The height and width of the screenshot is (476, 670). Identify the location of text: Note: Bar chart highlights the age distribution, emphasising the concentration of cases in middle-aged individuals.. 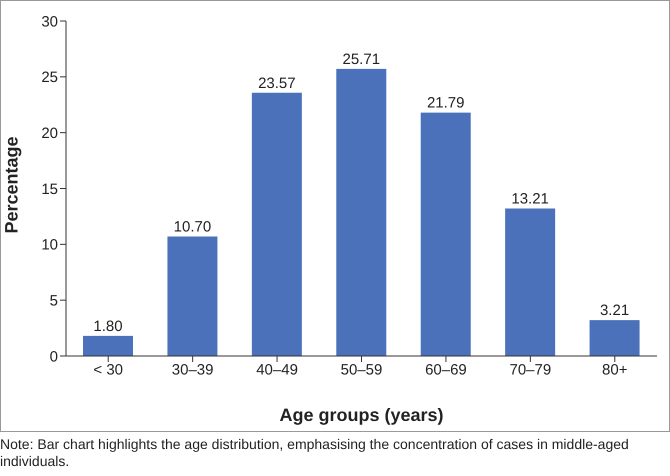
(315, 453).